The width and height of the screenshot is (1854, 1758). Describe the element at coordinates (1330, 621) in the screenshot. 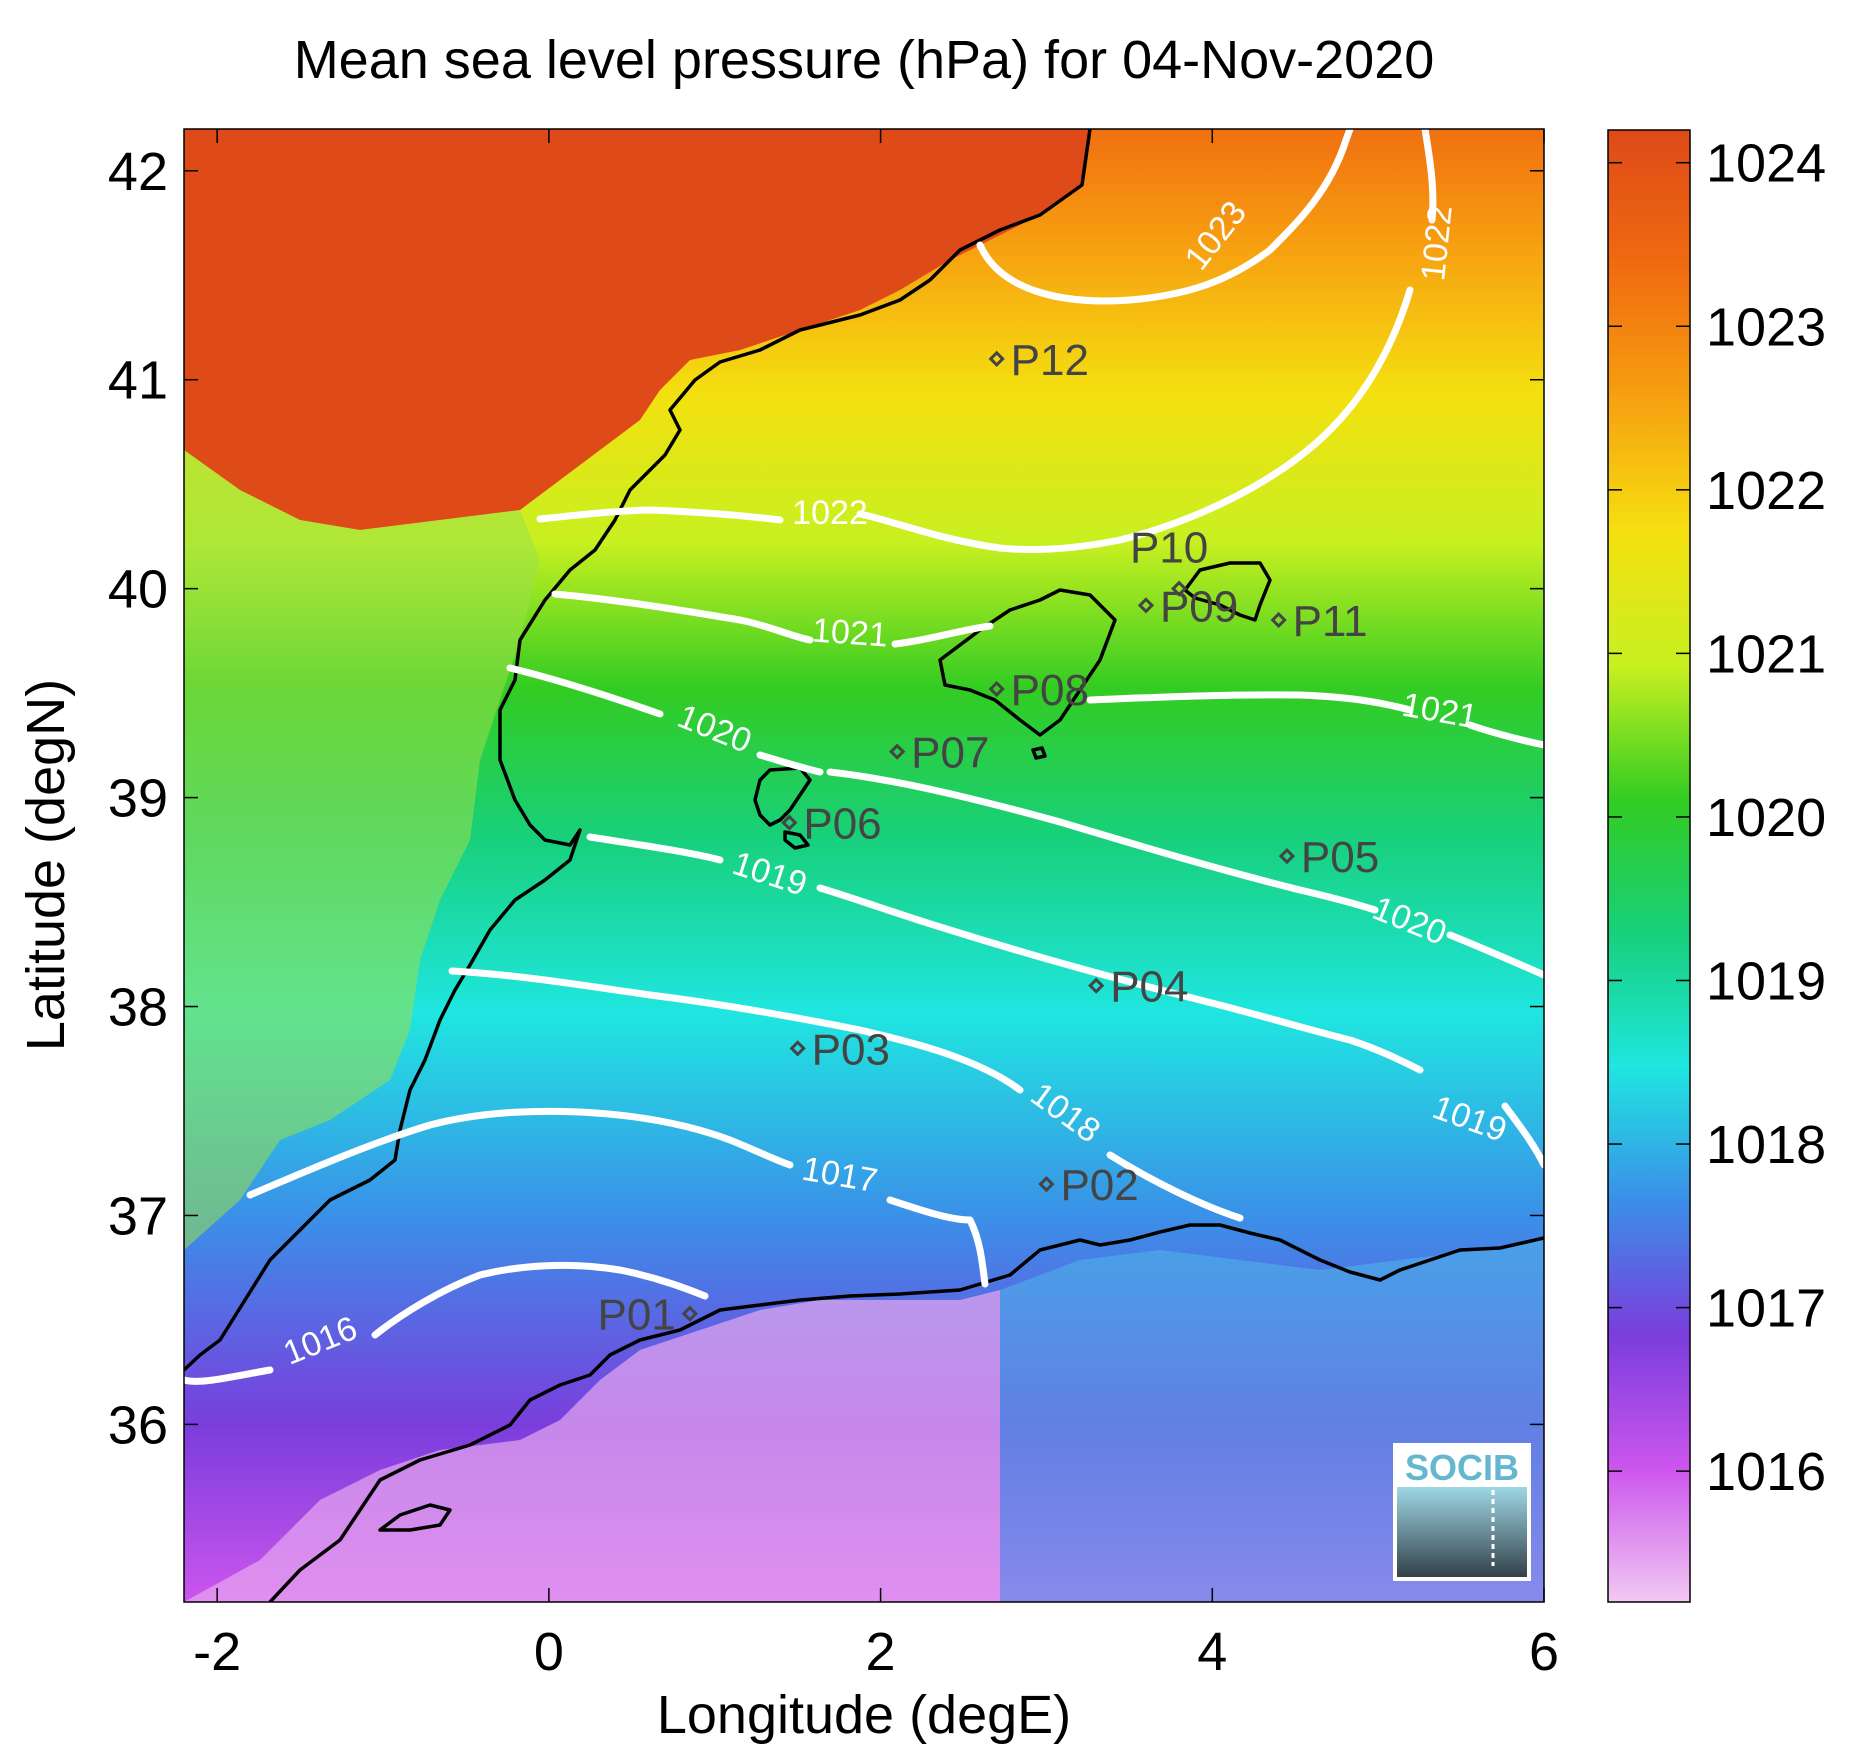

I see `station-label-p11: P11` at that location.